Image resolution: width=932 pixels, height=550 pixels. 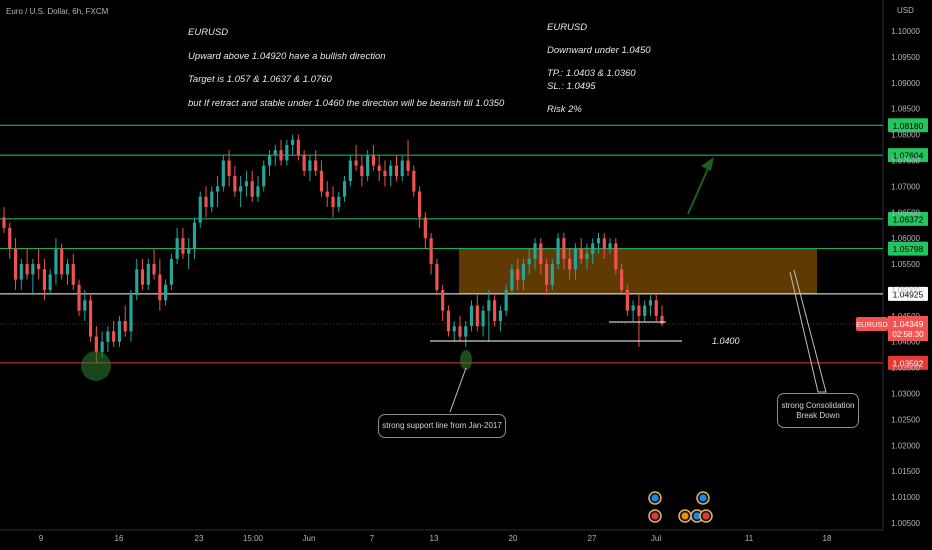 What do you see at coordinates (908, 324) in the screenshot?
I see `current-price-label: 1.04349` at bounding box center [908, 324].